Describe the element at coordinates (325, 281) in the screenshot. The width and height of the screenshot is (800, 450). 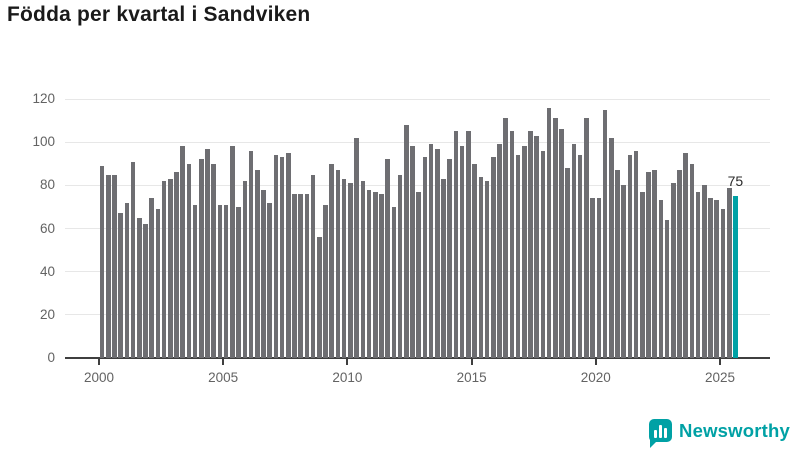
I see `bar-2009-Q1` at that location.